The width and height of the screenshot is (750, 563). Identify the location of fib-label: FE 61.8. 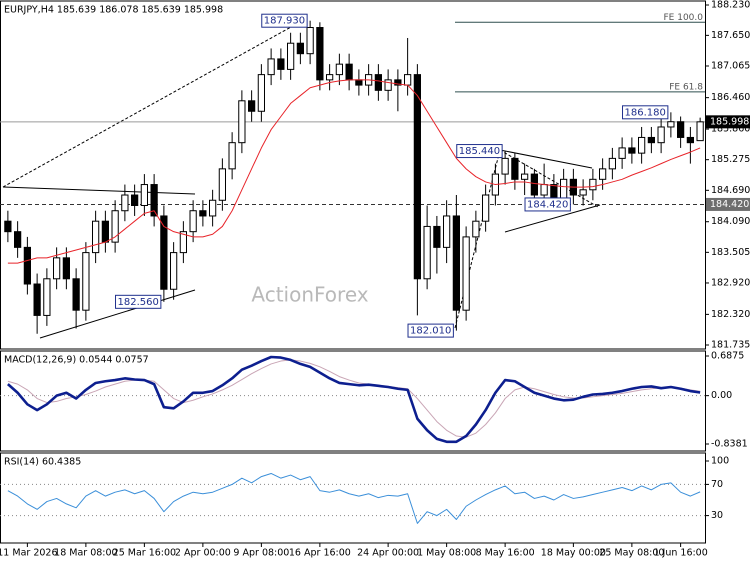
(686, 87).